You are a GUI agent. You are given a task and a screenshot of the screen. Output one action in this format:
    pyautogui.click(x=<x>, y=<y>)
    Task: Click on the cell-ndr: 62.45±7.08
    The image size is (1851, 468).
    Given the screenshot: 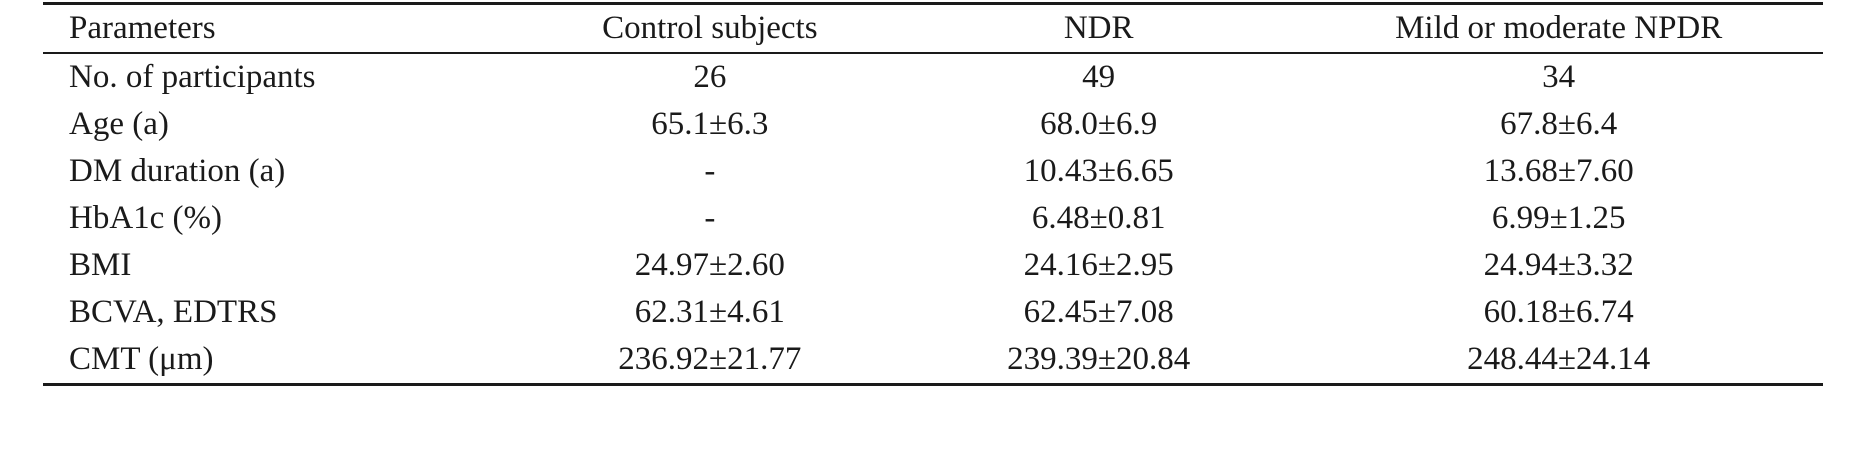 What is the action you would take?
    pyautogui.click(x=1098, y=312)
    